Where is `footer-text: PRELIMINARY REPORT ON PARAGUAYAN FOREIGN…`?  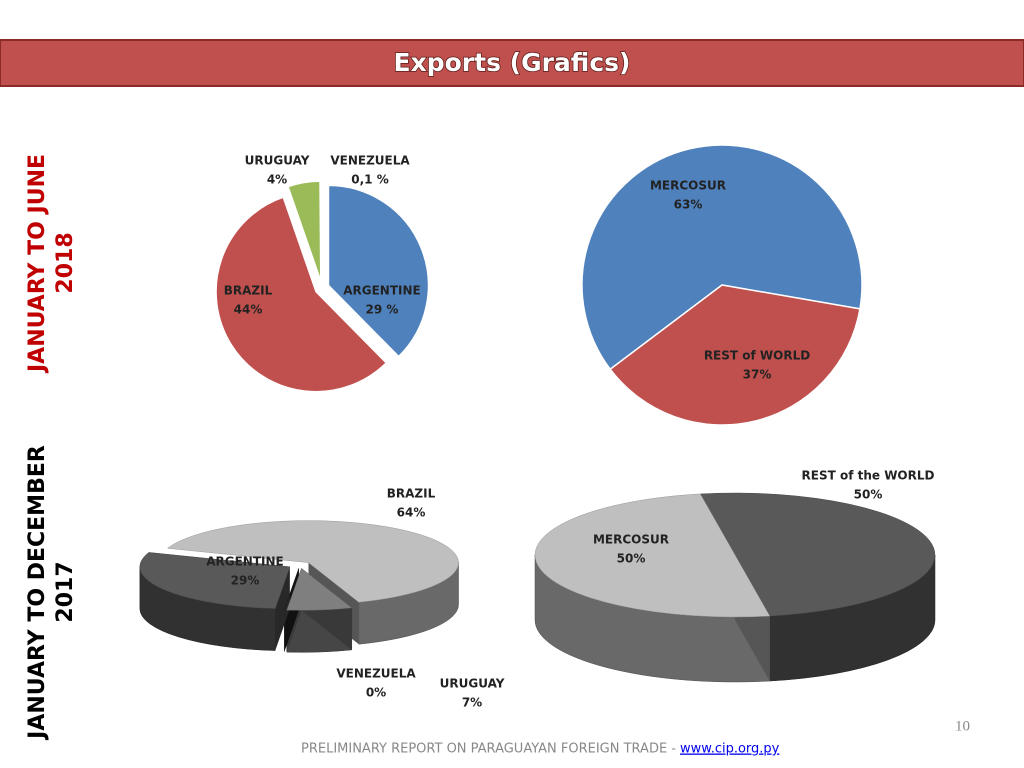 footer-text: PRELIMINARY REPORT ON PARAGUAYAN FOREIGN… is located at coordinates (488, 749).